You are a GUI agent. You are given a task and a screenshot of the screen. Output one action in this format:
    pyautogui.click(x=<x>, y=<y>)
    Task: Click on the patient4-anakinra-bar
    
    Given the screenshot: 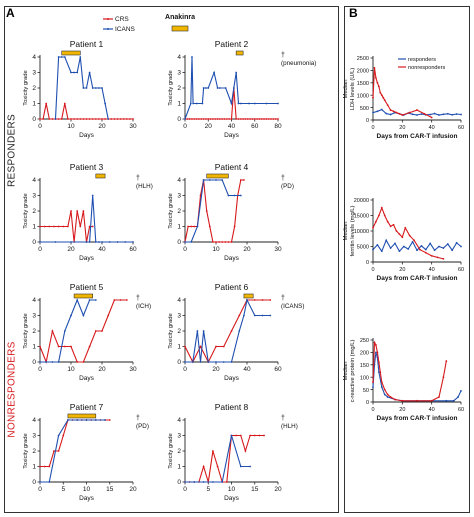 What is the action you would take?
    pyautogui.click(x=217, y=176)
    